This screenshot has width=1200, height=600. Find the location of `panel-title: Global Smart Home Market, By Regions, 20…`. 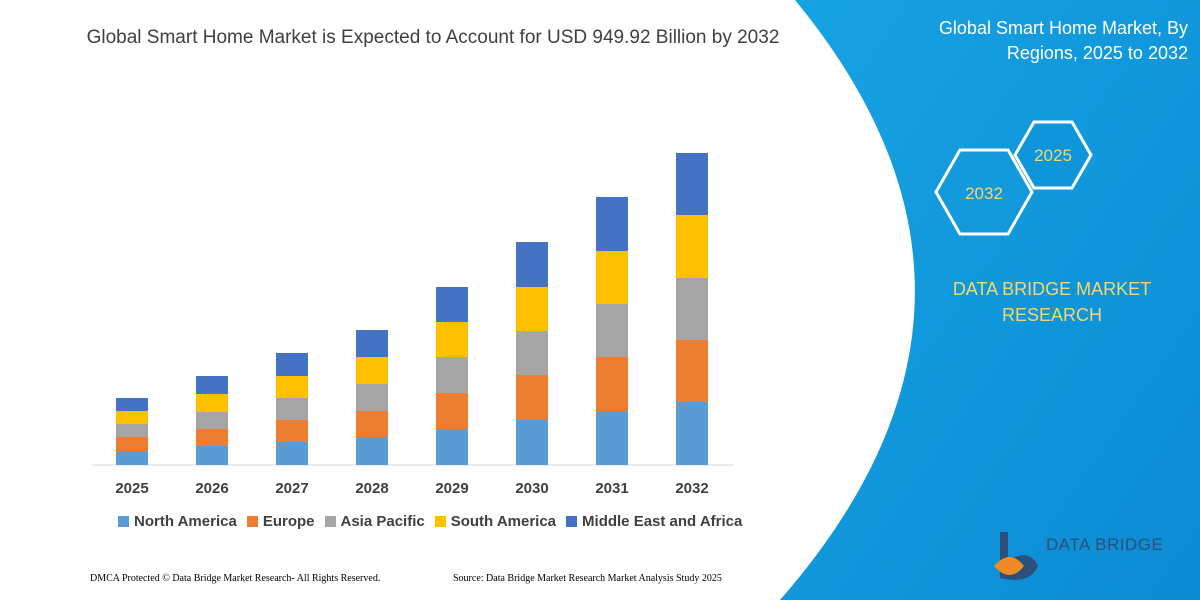

panel-title: Global Smart Home Market, By Regions, 20… is located at coordinates (1063, 40).